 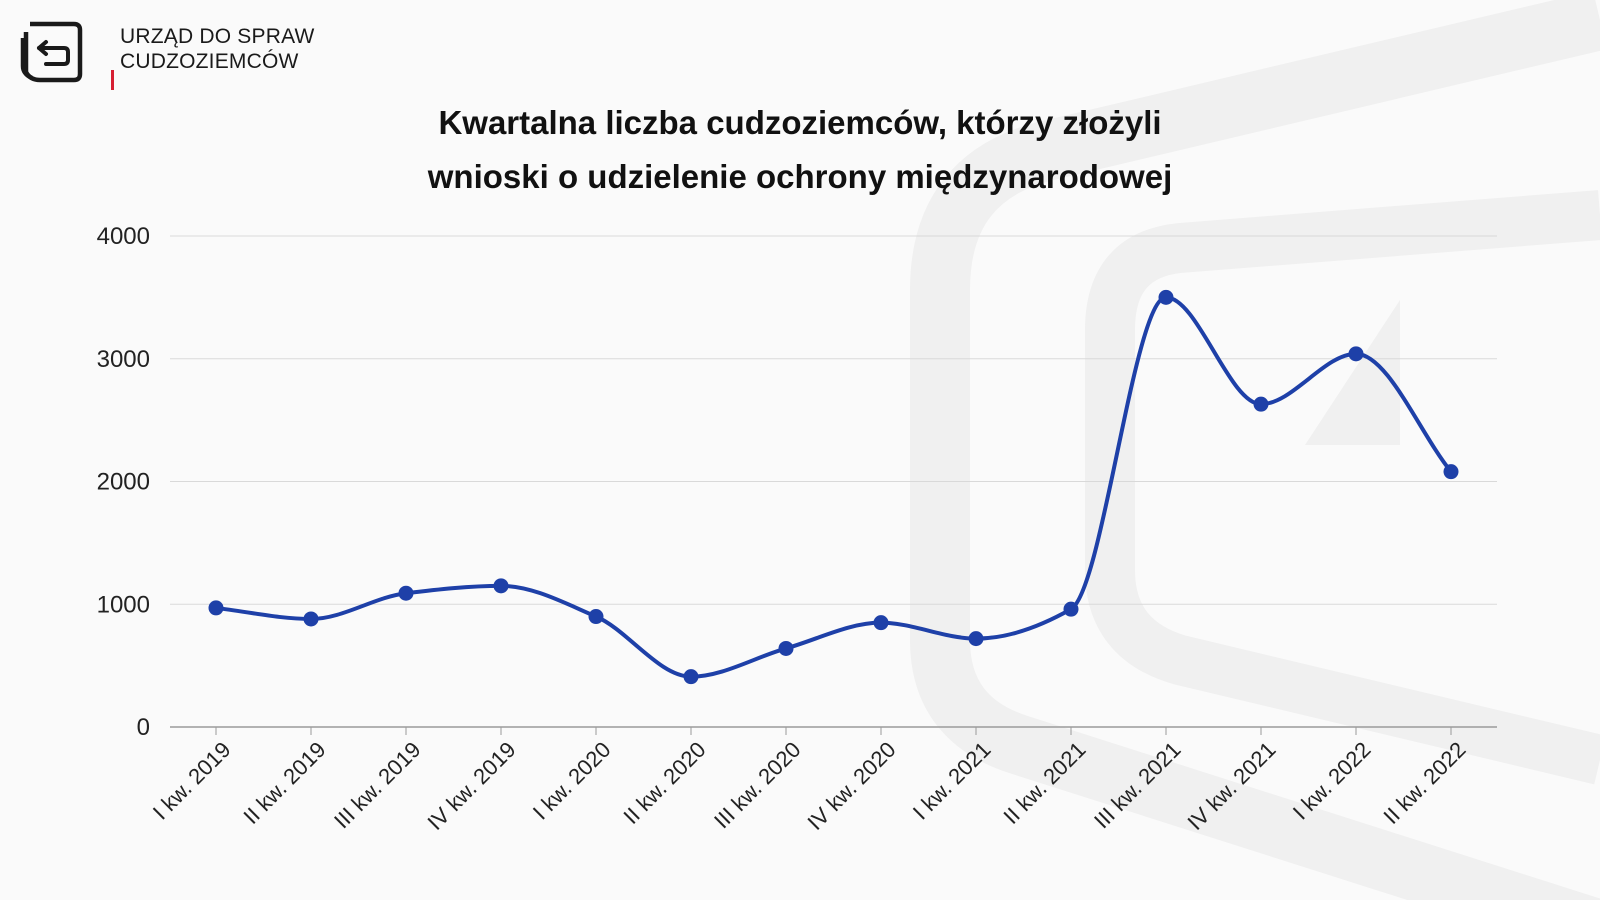 I want to click on y-tick-label: 1000, so click(x=123, y=604).